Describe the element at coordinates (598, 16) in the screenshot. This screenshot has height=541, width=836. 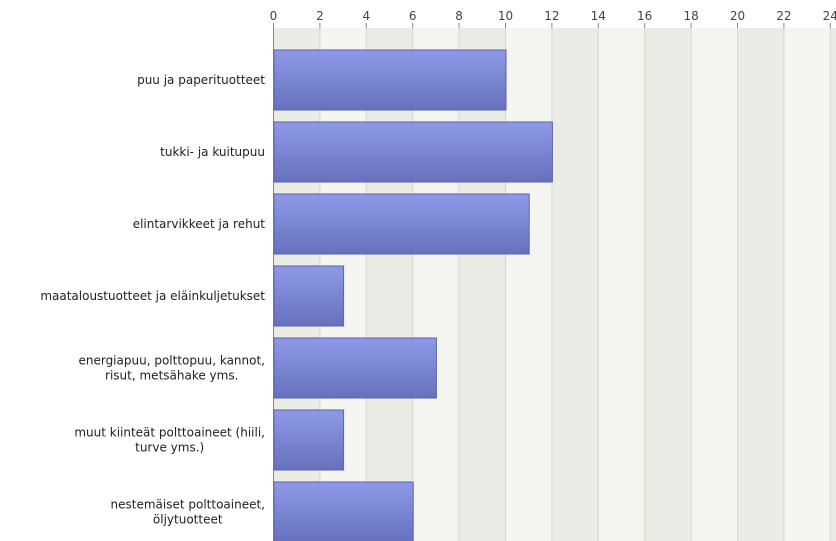
I see `x-tick-label: 14` at that location.